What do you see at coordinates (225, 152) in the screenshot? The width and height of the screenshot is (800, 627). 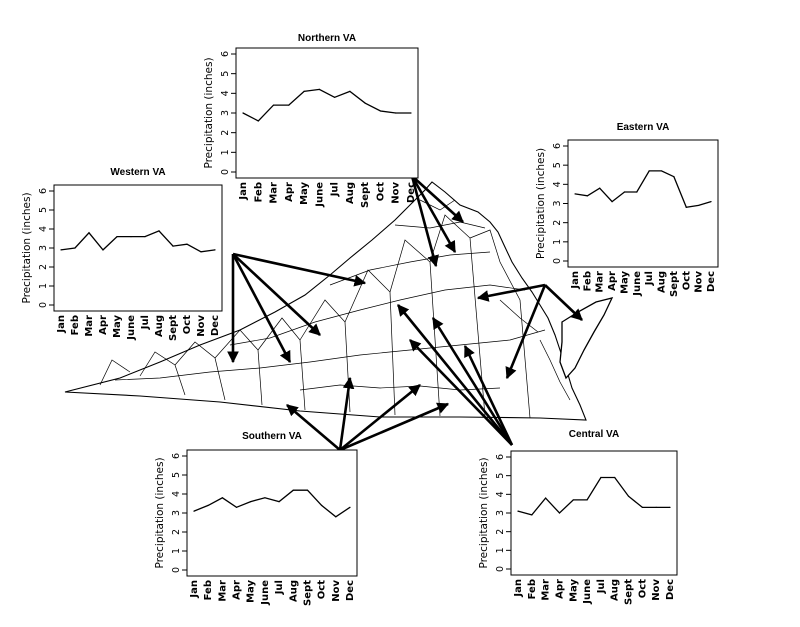 I see `chart-northern-ytick-label: 1` at bounding box center [225, 152].